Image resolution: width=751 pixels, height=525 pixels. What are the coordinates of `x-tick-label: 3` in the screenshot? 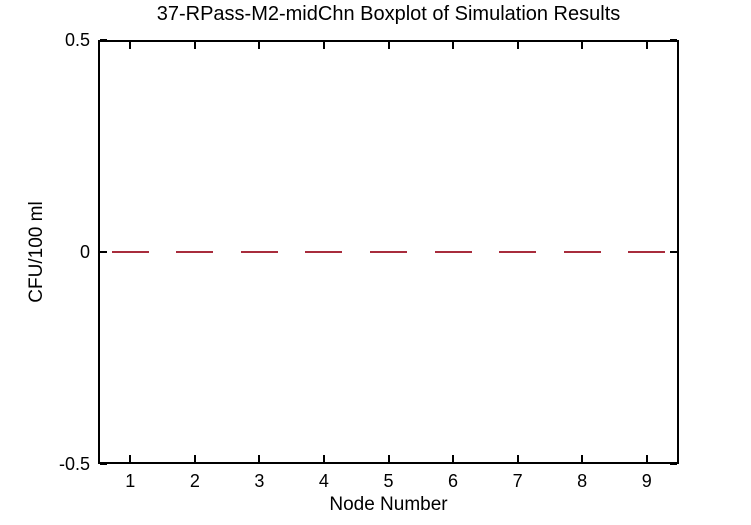 It's located at (259, 481).